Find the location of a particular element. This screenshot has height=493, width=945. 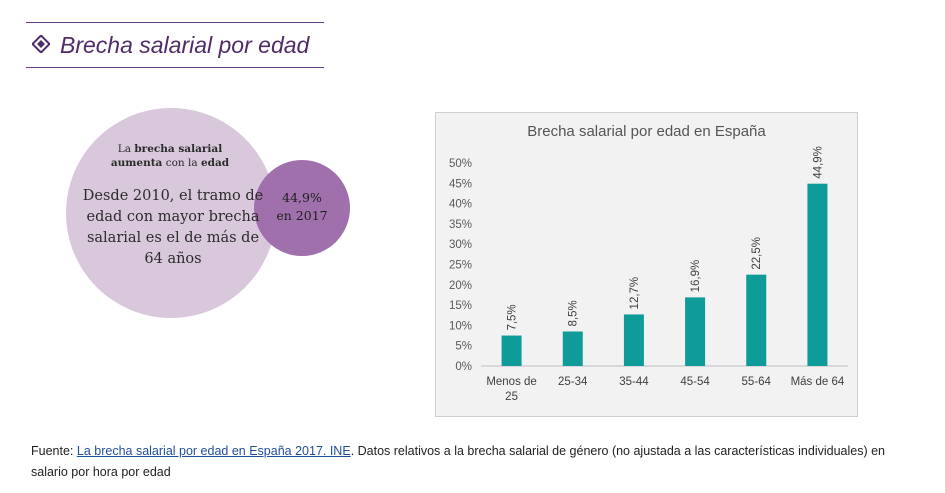

x-tick-label: Más de 64 is located at coordinates (818, 382).